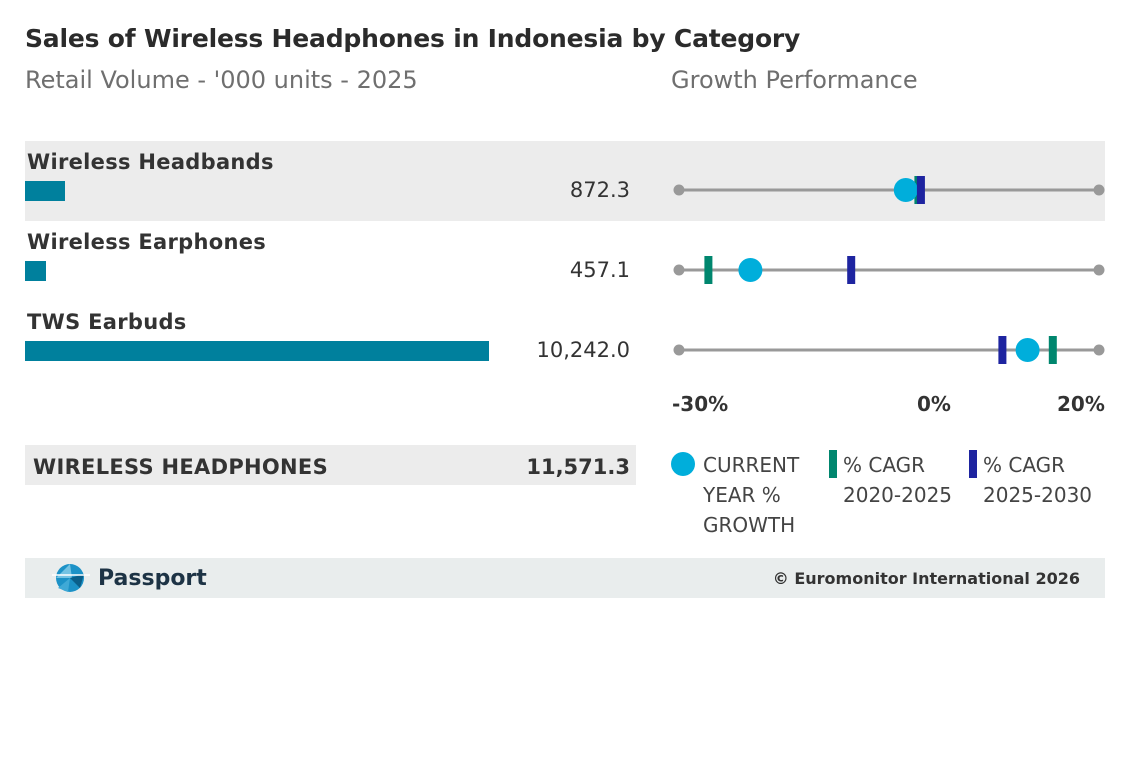 This screenshot has height=768, width=1130. I want to click on legend-cagr-2025-2030-label: % CAGR 2025-2030, so click(1038, 480).